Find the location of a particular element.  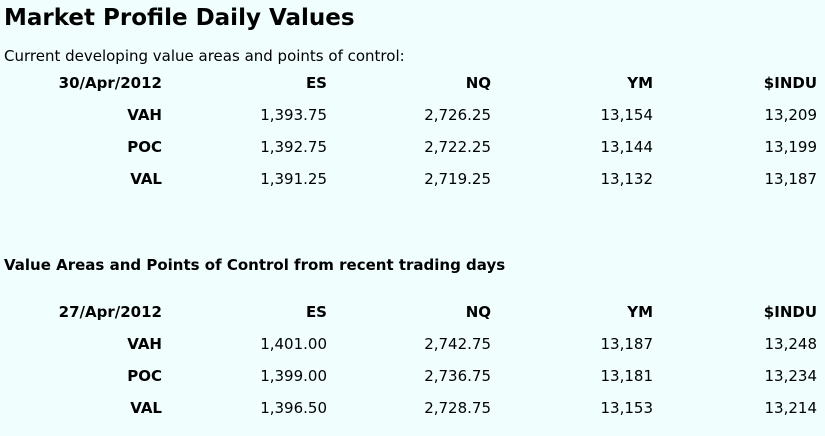

table-cell: 2,726.25 is located at coordinates (457, 115).